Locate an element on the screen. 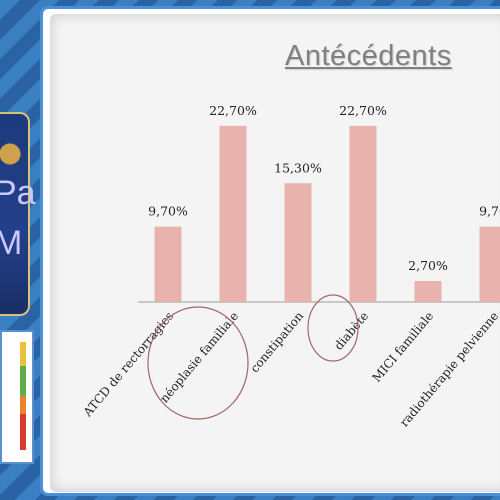 This screenshot has height=500, width=500. thumbnail-text: Pa is located at coordinates (18, 193).